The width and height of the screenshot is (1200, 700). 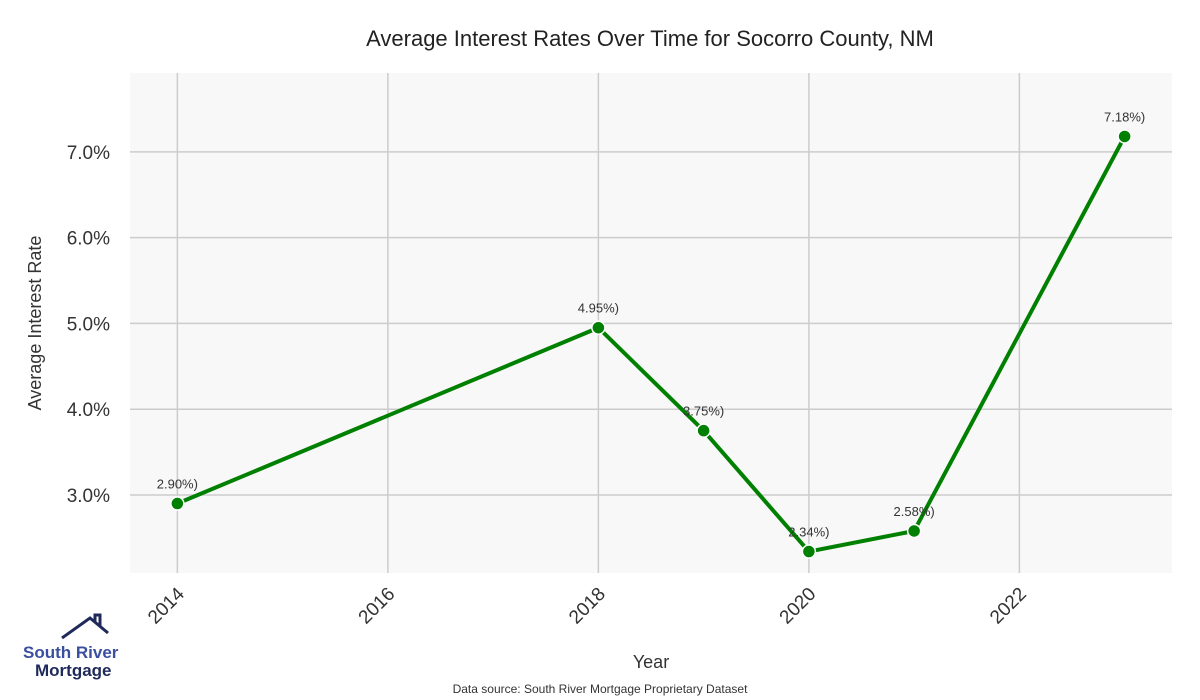 I want to click on x-tick-label: 2016, so click(x=377, y=606).